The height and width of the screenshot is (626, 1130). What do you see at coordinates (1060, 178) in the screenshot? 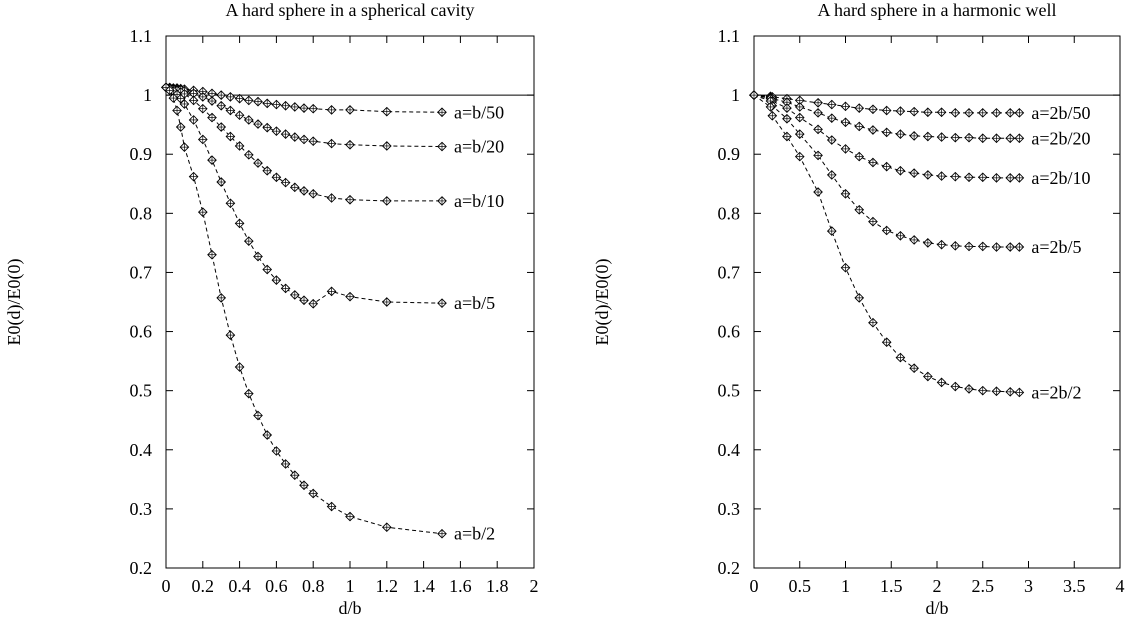
I see `series-label: a=2b/10` at bounding box center [1060, 178].